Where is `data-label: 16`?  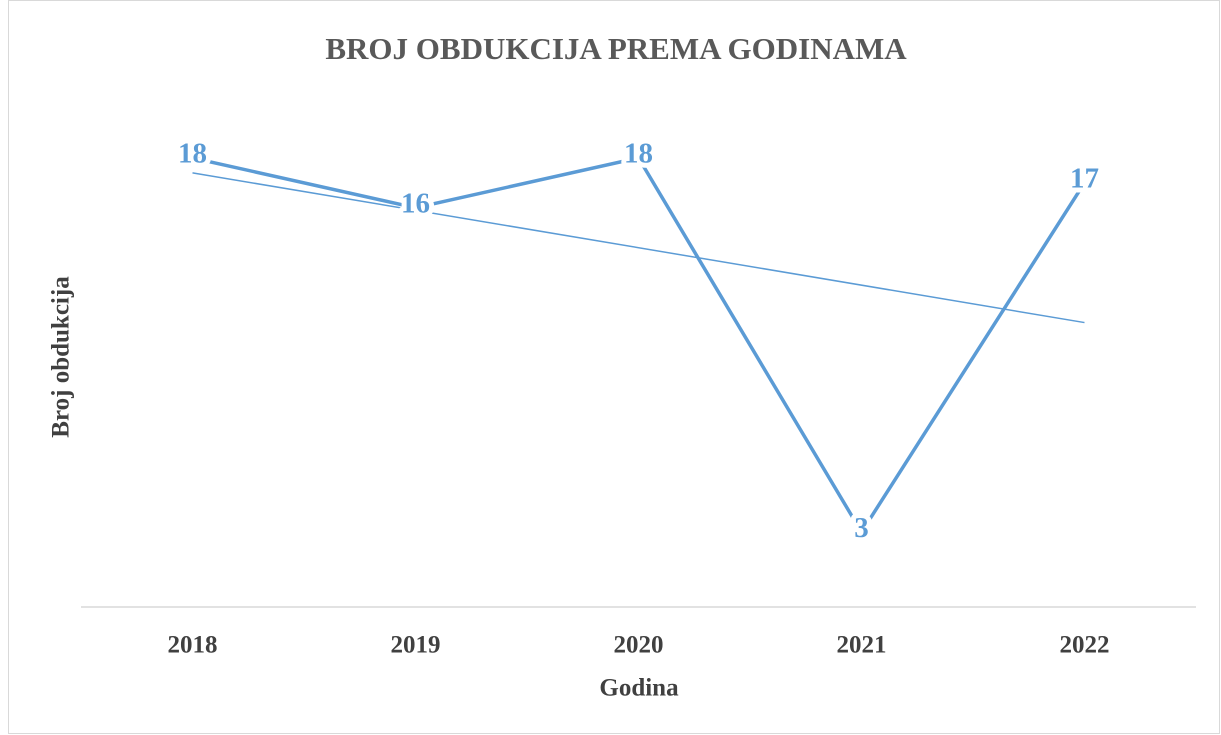
data-label: 16 is located at coordinates (415, 203).